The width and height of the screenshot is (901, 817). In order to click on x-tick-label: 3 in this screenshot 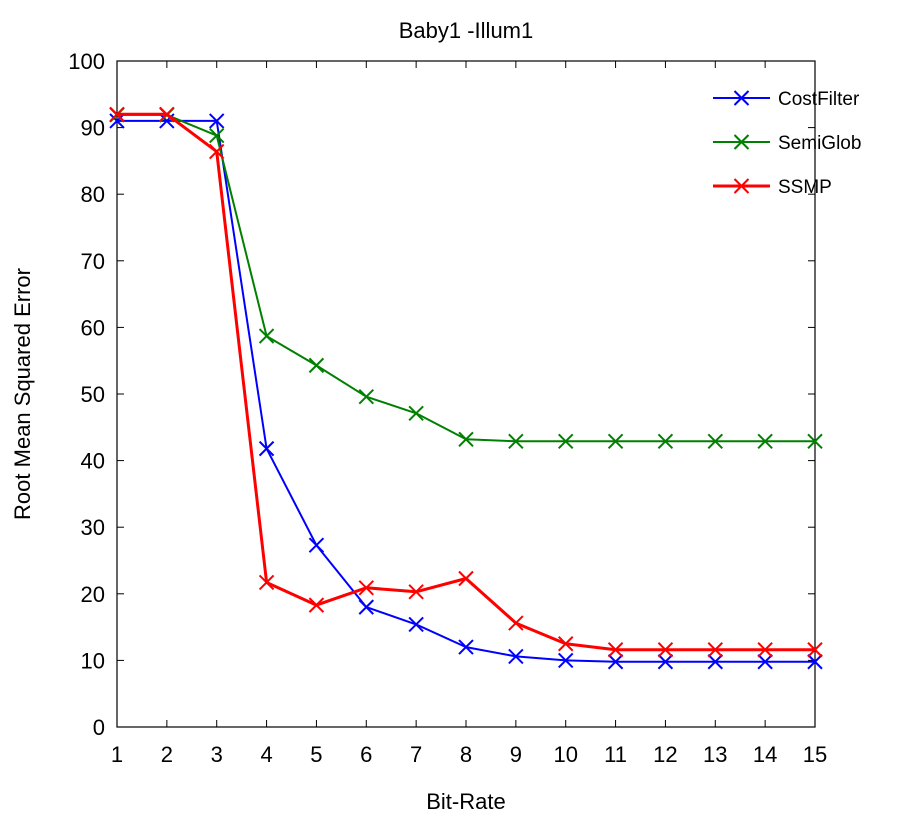, I will do `click(217, 754)`.